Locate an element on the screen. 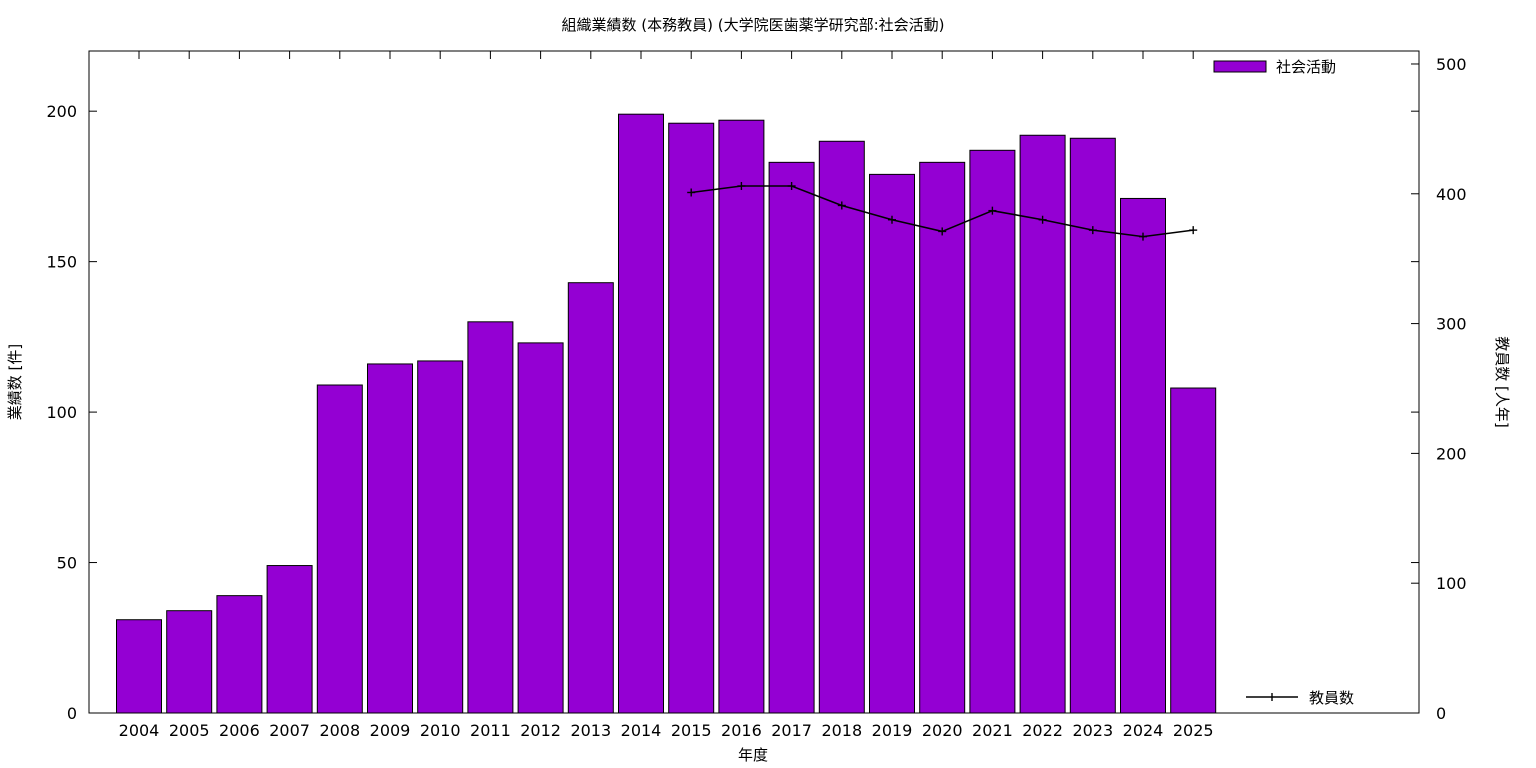  chart-title: 組織業績数 (本務教員) (大学院医歯薬学研究部:社会活動) is located at coordinates (752, 25).